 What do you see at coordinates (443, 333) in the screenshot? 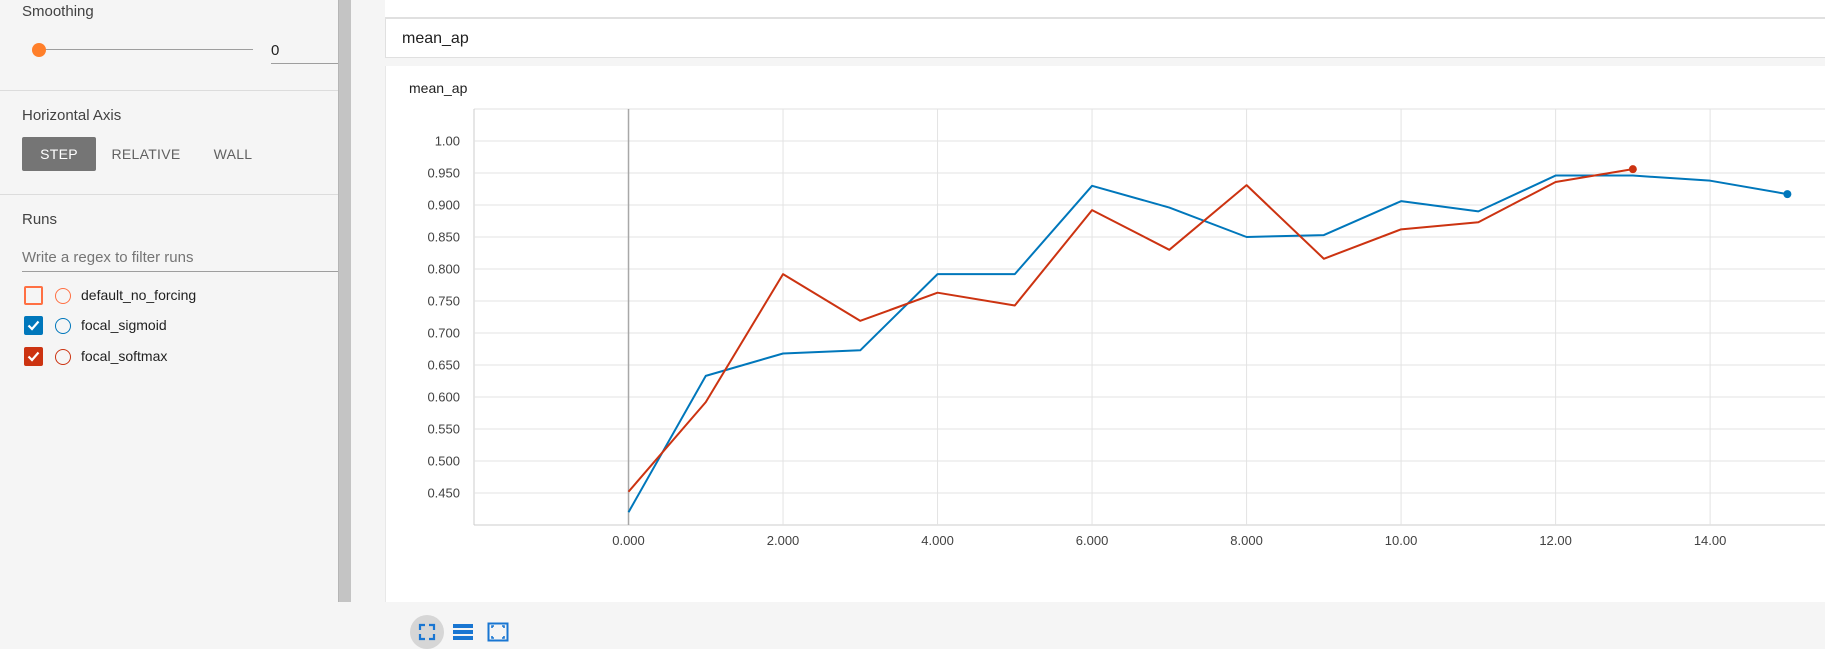
I see `y-tick-label: 0.700` at bounding box center [443, 333].